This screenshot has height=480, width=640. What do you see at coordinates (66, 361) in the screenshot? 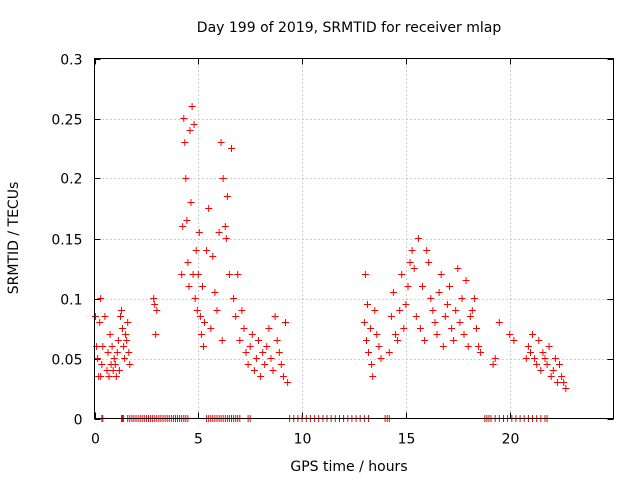
I see `y-tick-label: 0.05` at bounding box center [66, 361].